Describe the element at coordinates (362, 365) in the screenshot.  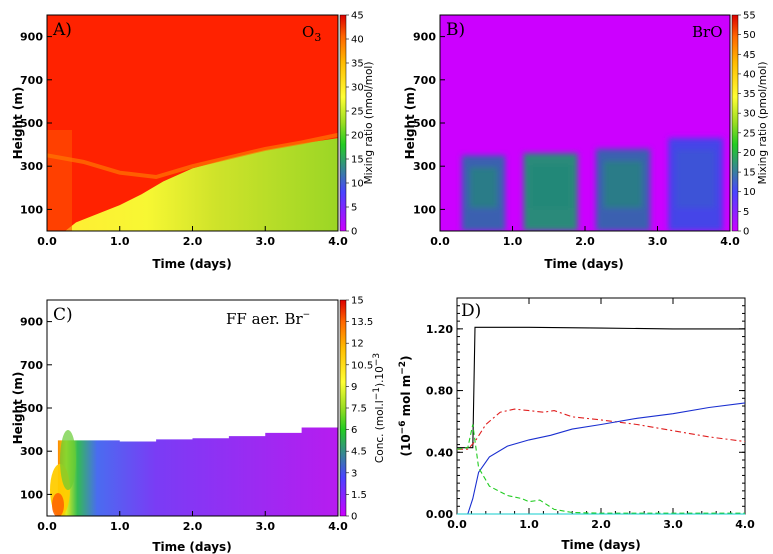
I see `colorbar-tick-label: 10.5` at that location.